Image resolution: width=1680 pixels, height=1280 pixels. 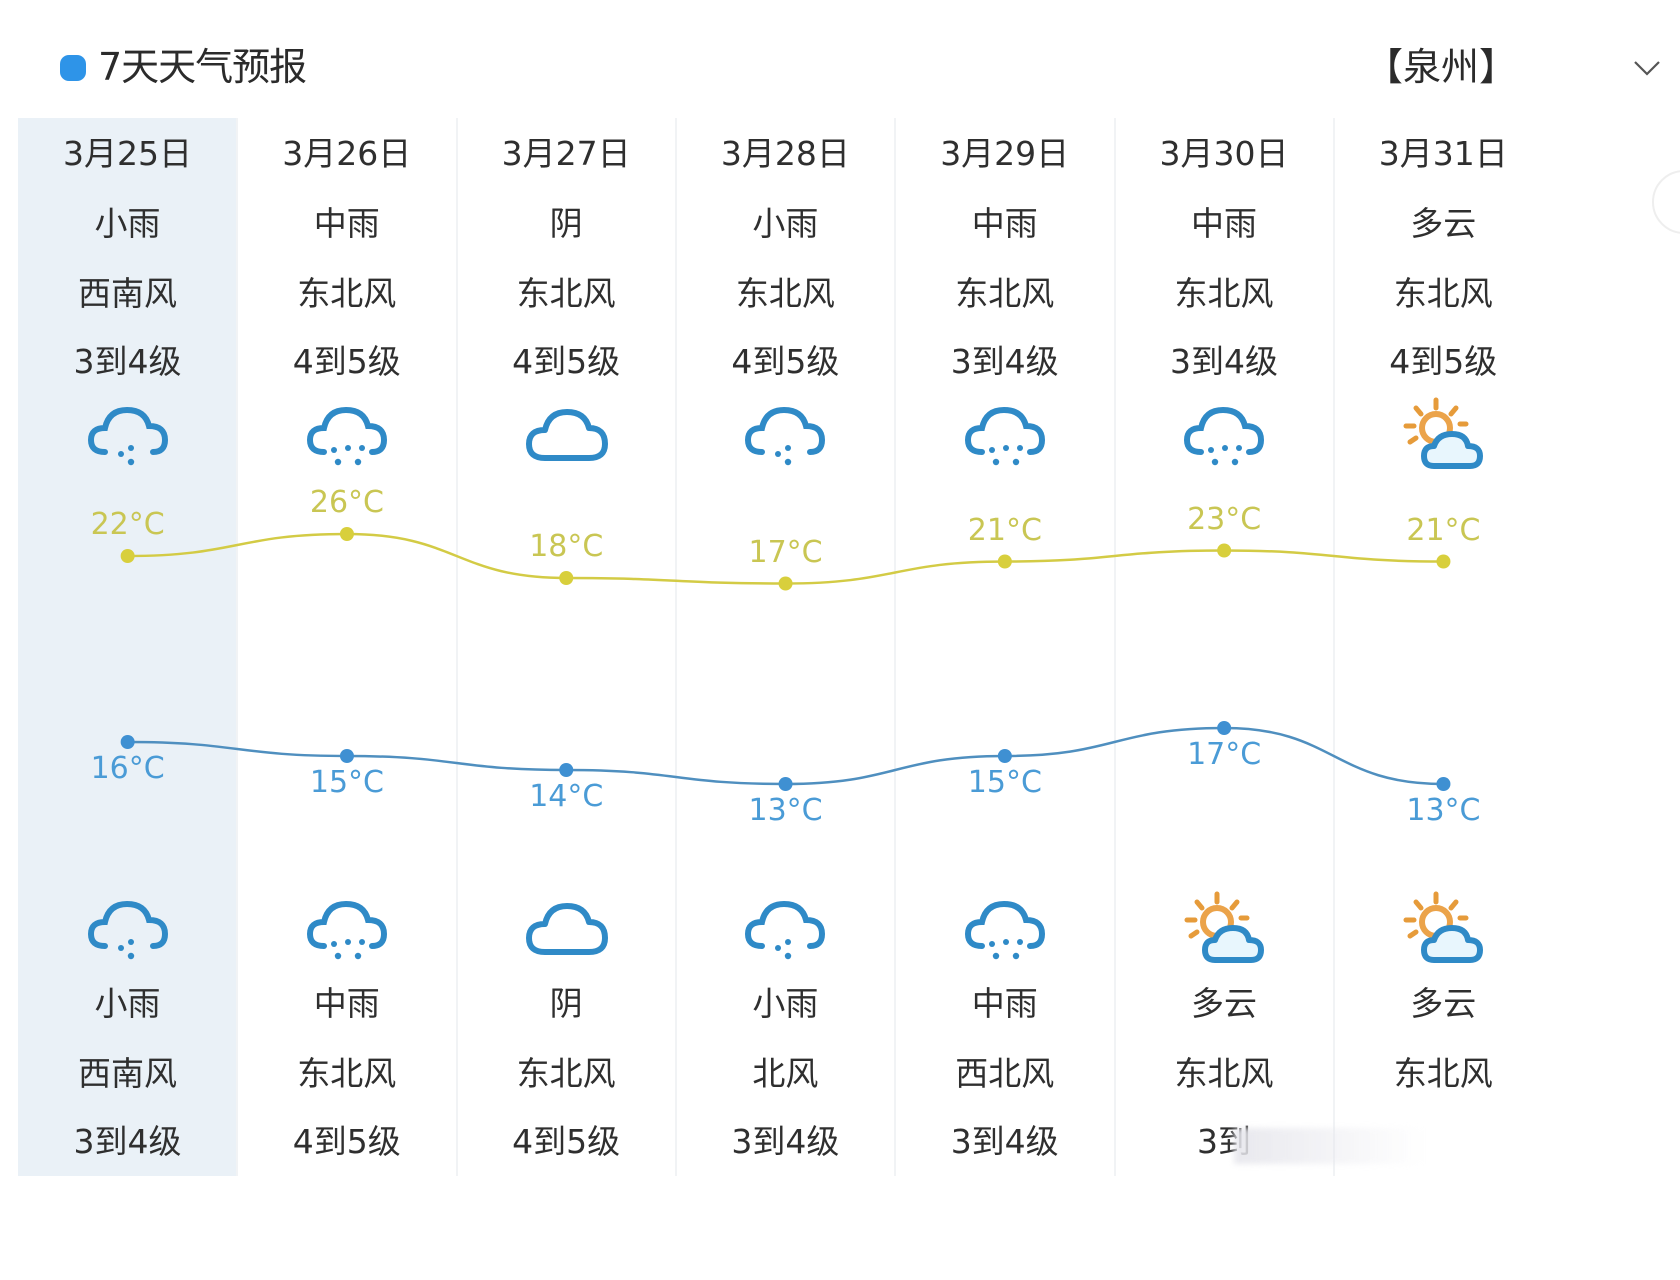 What do you see at coordinates (785, 552) in the screenshot?
I see `high-temp-label: 17°C` at bounding box center [785, 552].